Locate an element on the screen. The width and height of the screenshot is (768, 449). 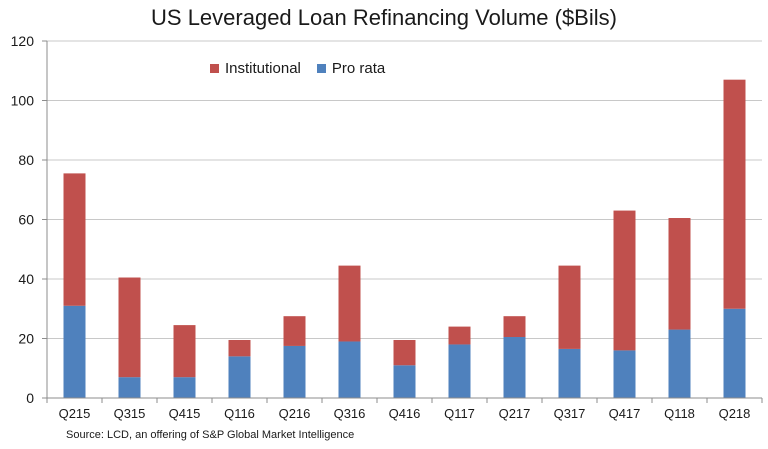
y-tick-label-60: 60 is located at coordinates (26, 220).